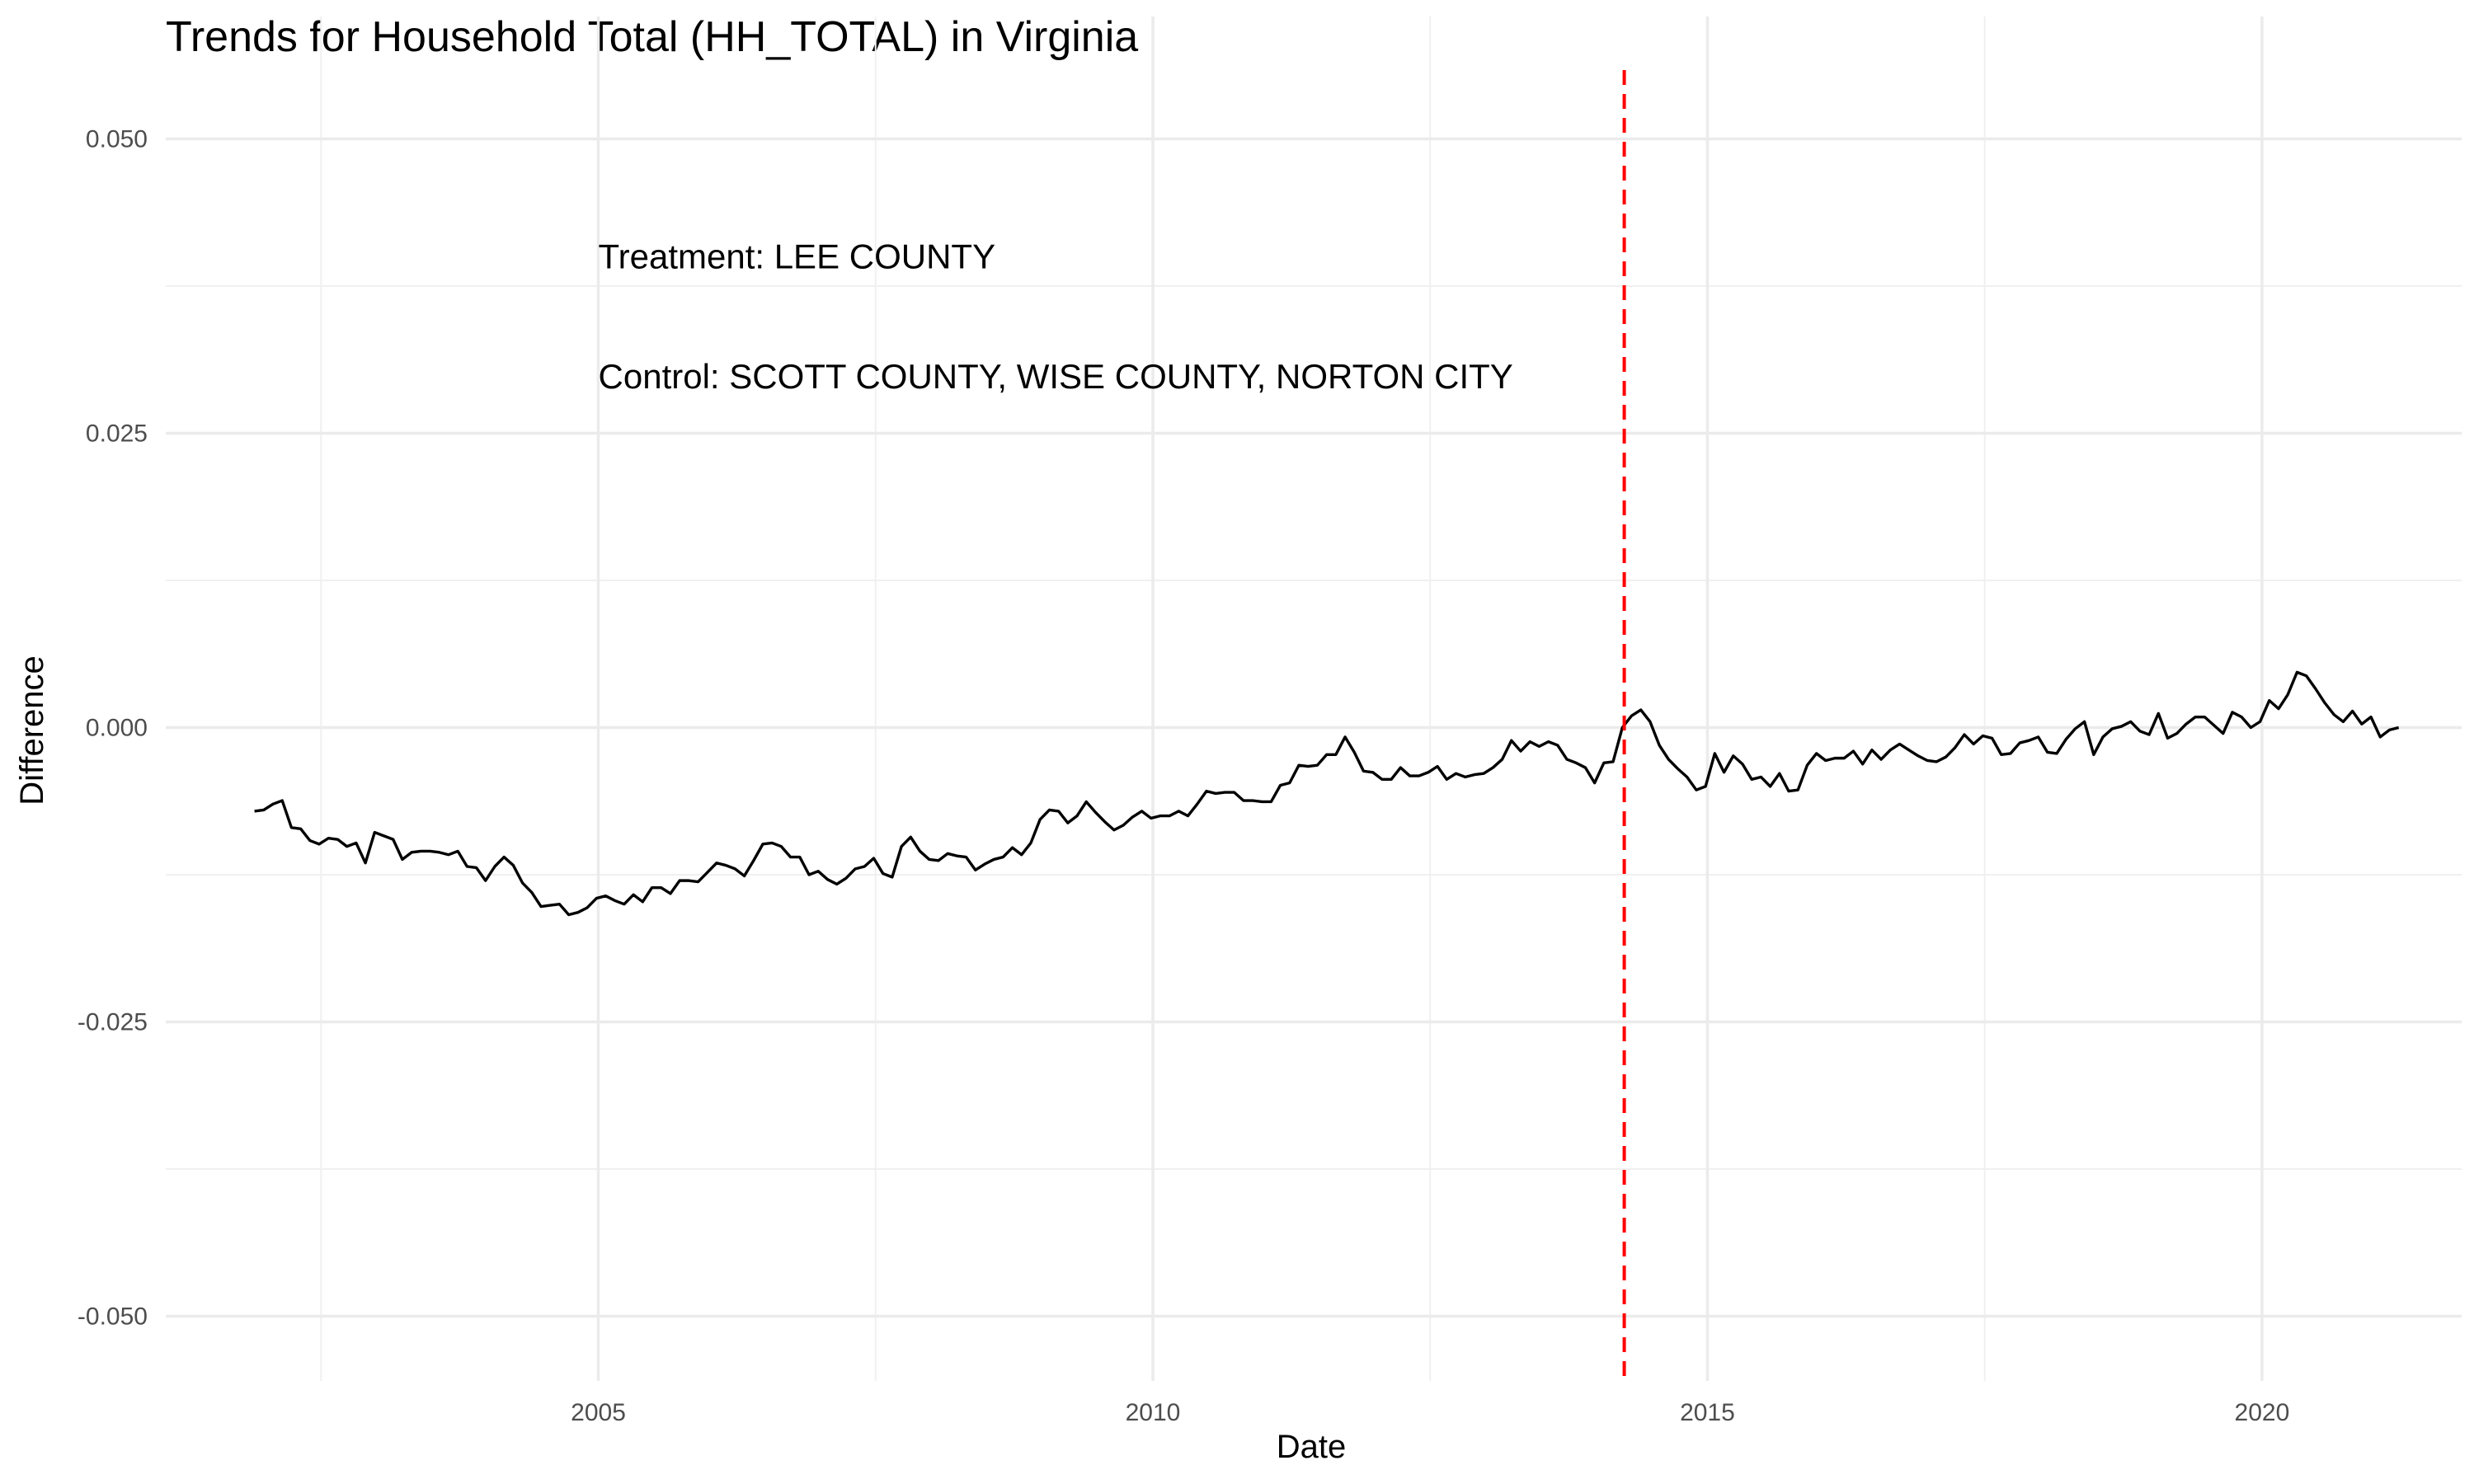  I want to click on y-axis-ticks: -0.050 -0.025 0.000 0.025 0.050, so click(113, 728).